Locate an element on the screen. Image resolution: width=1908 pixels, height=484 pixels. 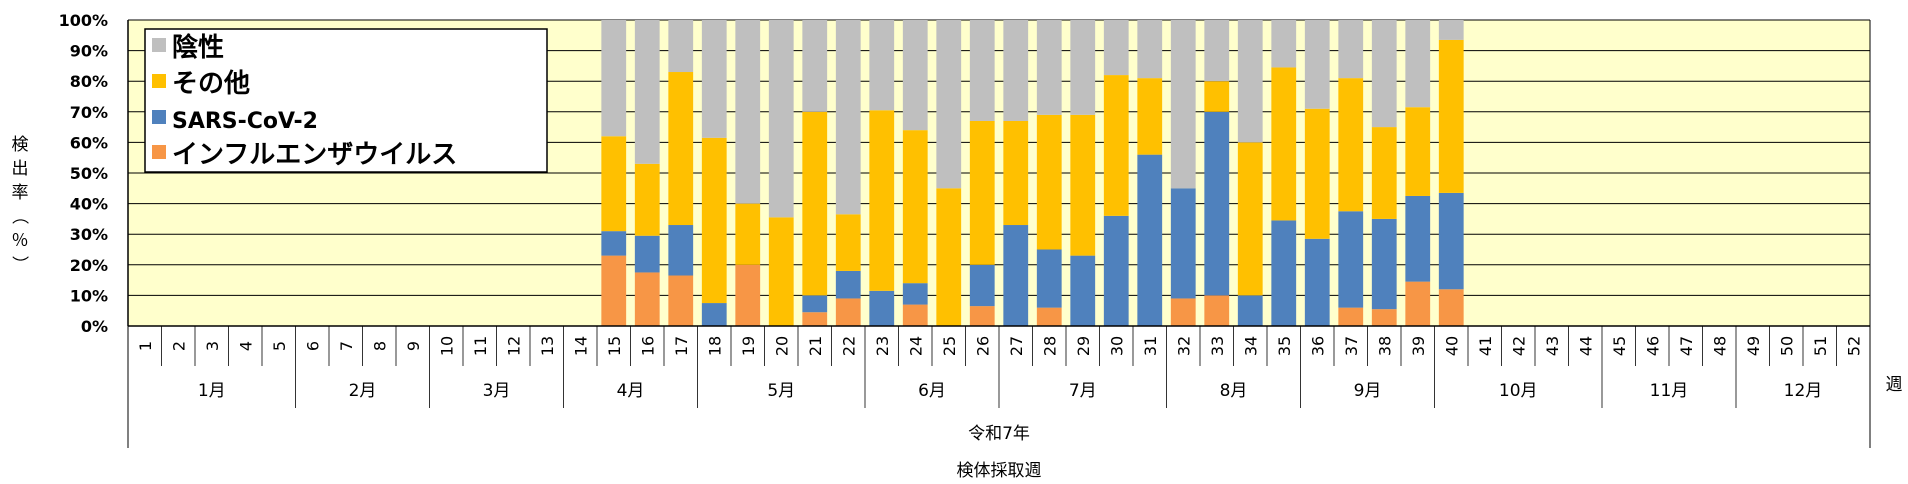
month-label: 2月 is located at coordinates (363, 391).